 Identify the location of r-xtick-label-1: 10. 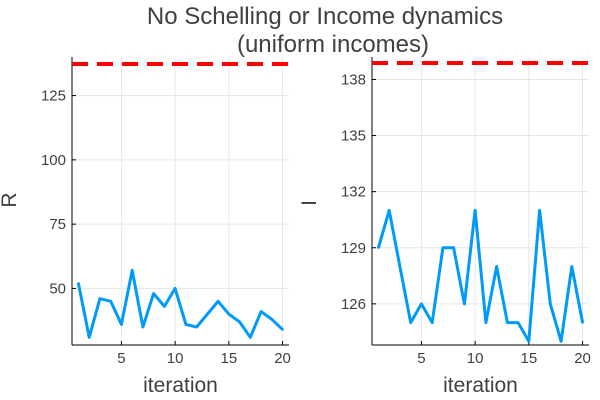
(175, 358).